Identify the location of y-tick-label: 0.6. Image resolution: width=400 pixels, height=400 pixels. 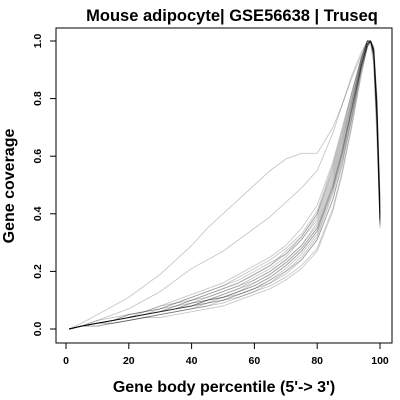
(38, 156).